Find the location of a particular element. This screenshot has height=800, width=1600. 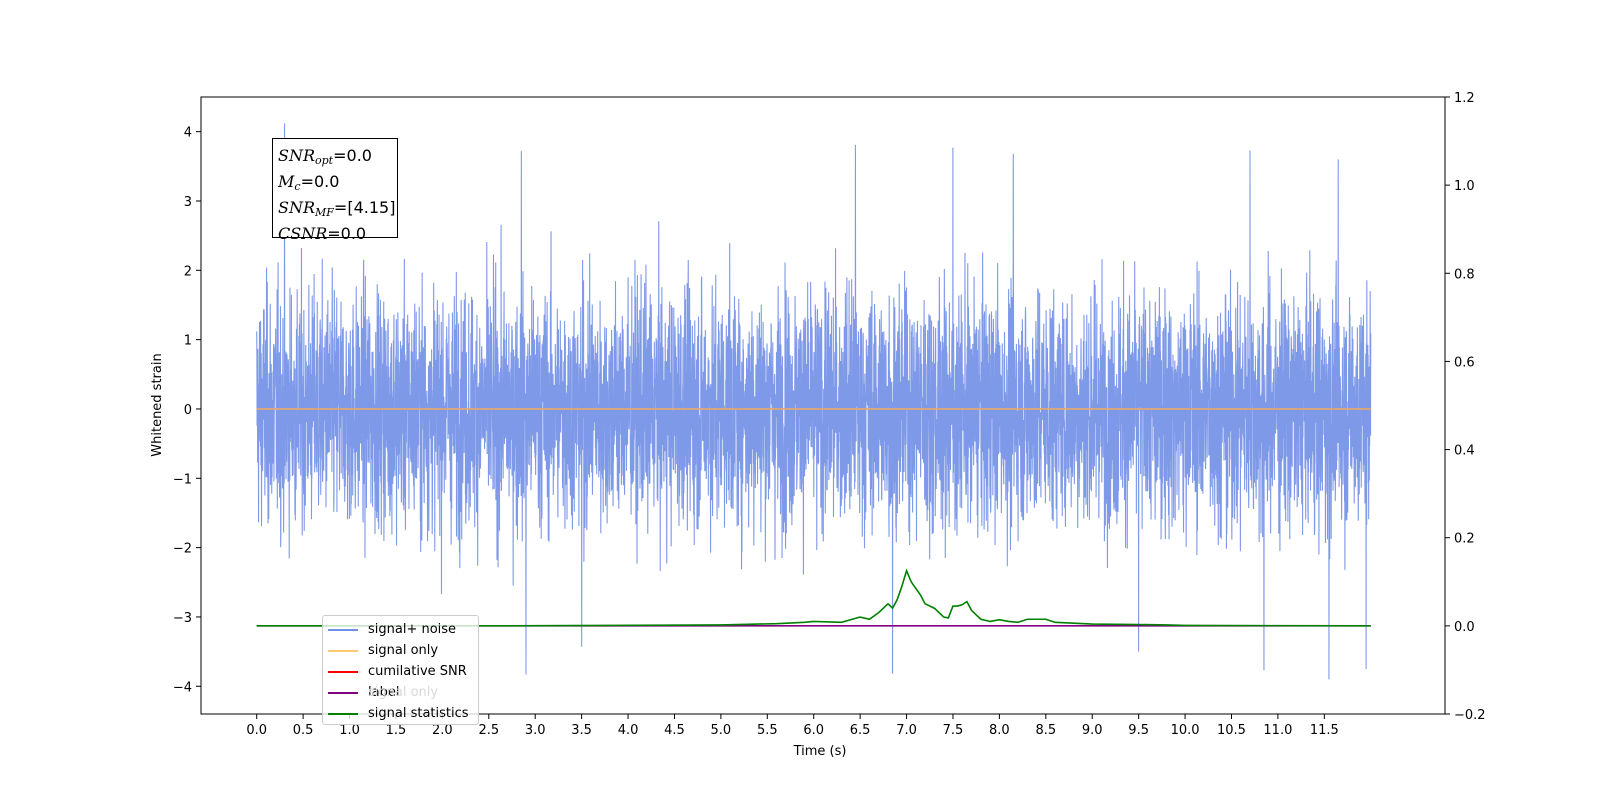

legend-item-signal-only: signal only is located at coordinates (400, 650).